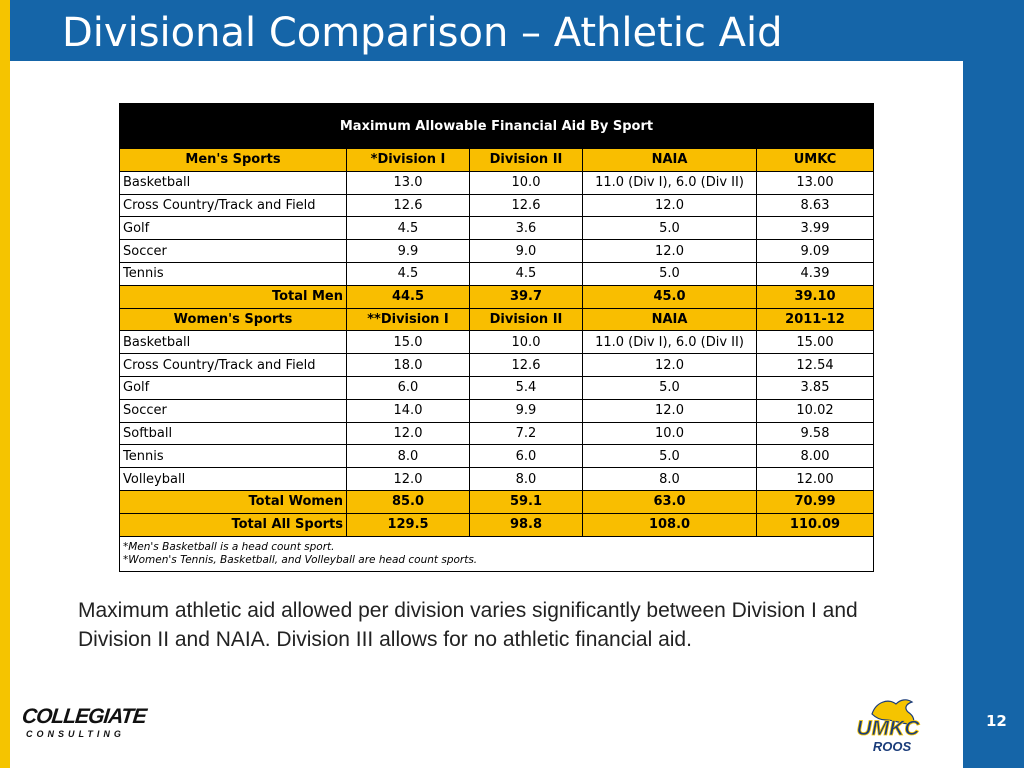 Image resolution: width=1024 pixels, height=768 pixels. Describe the element at coordinates (233, 501) in the screenshot. I see `row-label: Total Women` at that location.